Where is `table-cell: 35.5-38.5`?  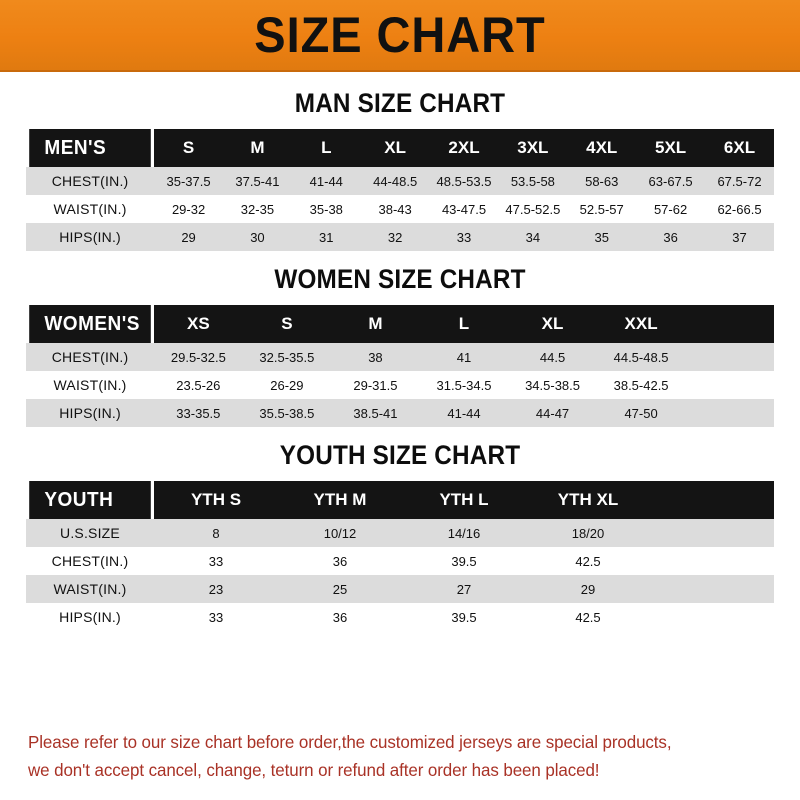
table-cell: 35.5-38.5 is located at coordinates (287, 413).